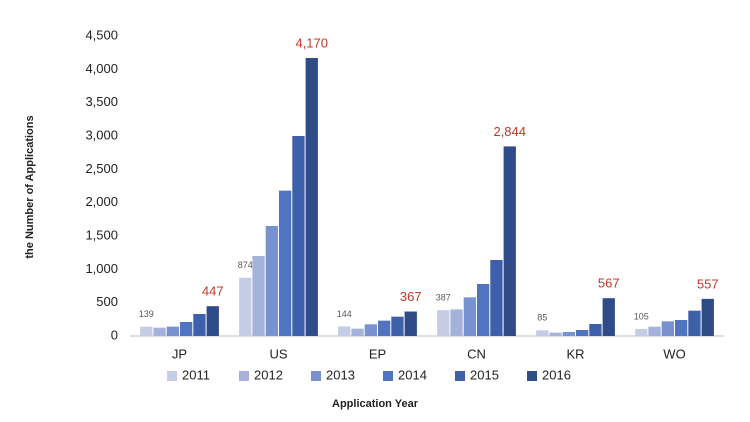 This screenshot has height=422, width=750. What do you see at coordinates (443, 298) in the screenshot?
I see `data-label: 387` at bounding box center [443, 298].